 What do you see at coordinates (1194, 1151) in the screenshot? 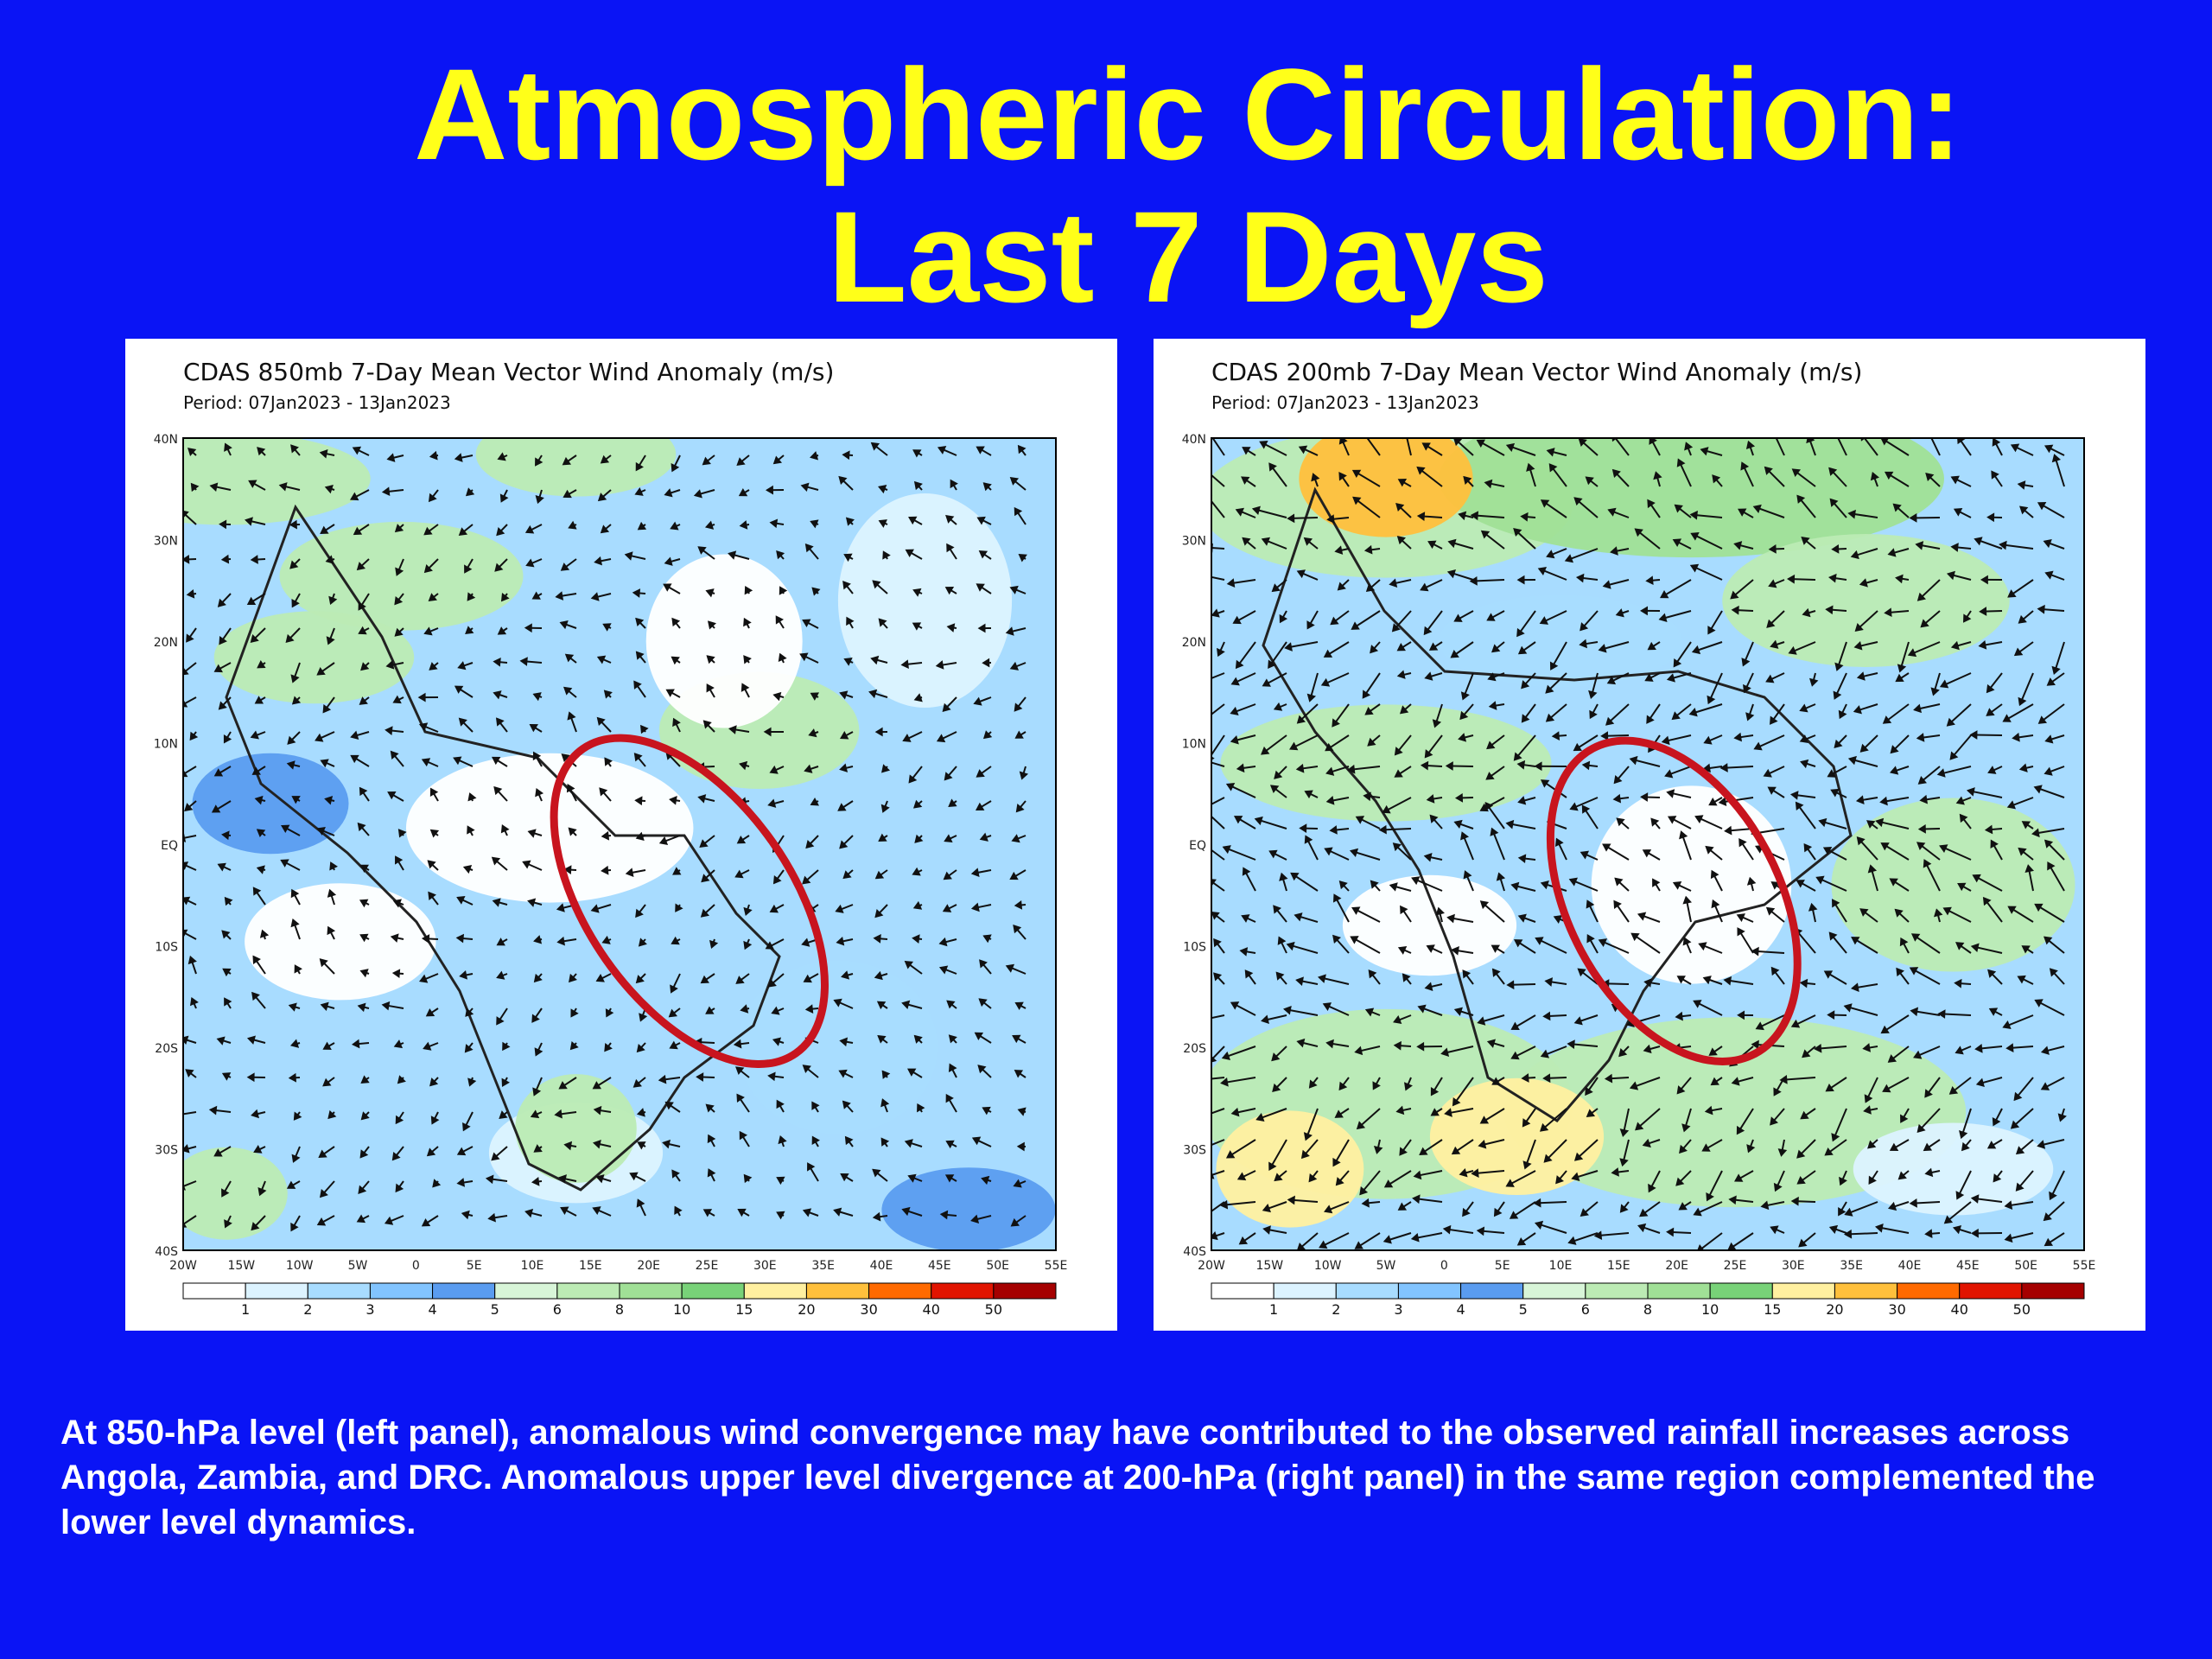
I see `lat-label: 30S` at bounding box center [1194, 1151].